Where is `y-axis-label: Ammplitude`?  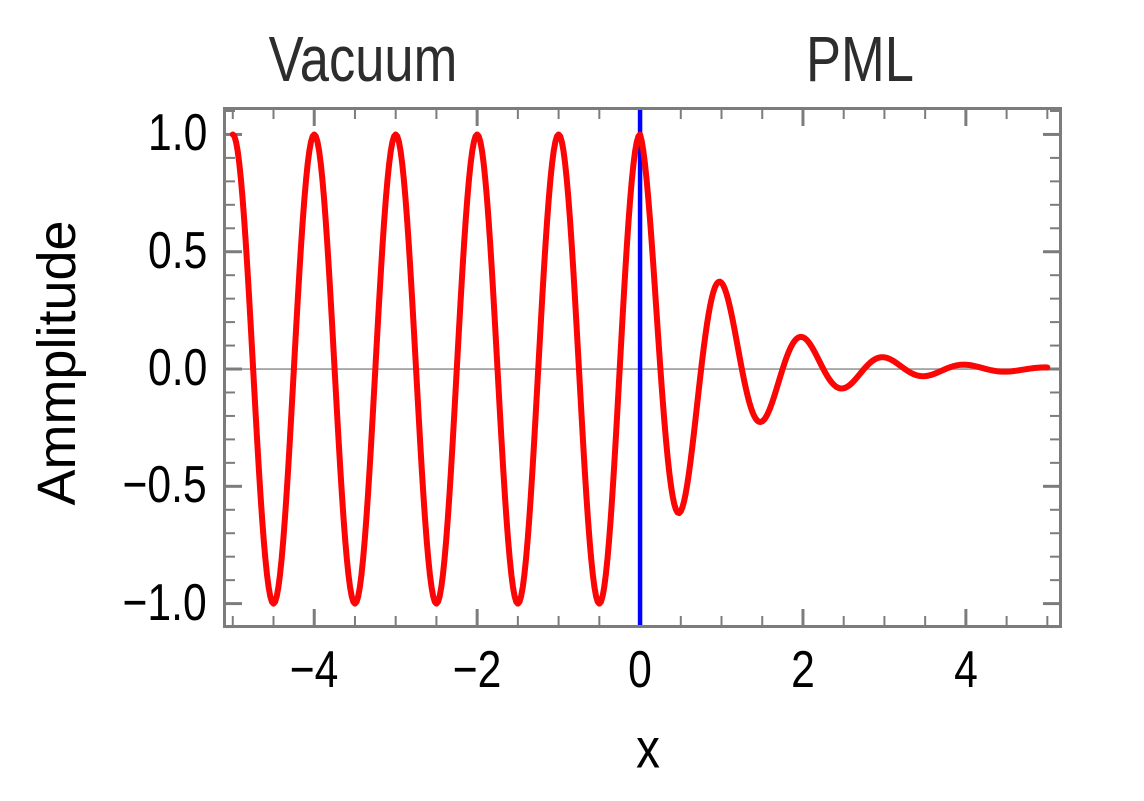 y-axis-label: Ammplitude is located at coordinates (57, 363).